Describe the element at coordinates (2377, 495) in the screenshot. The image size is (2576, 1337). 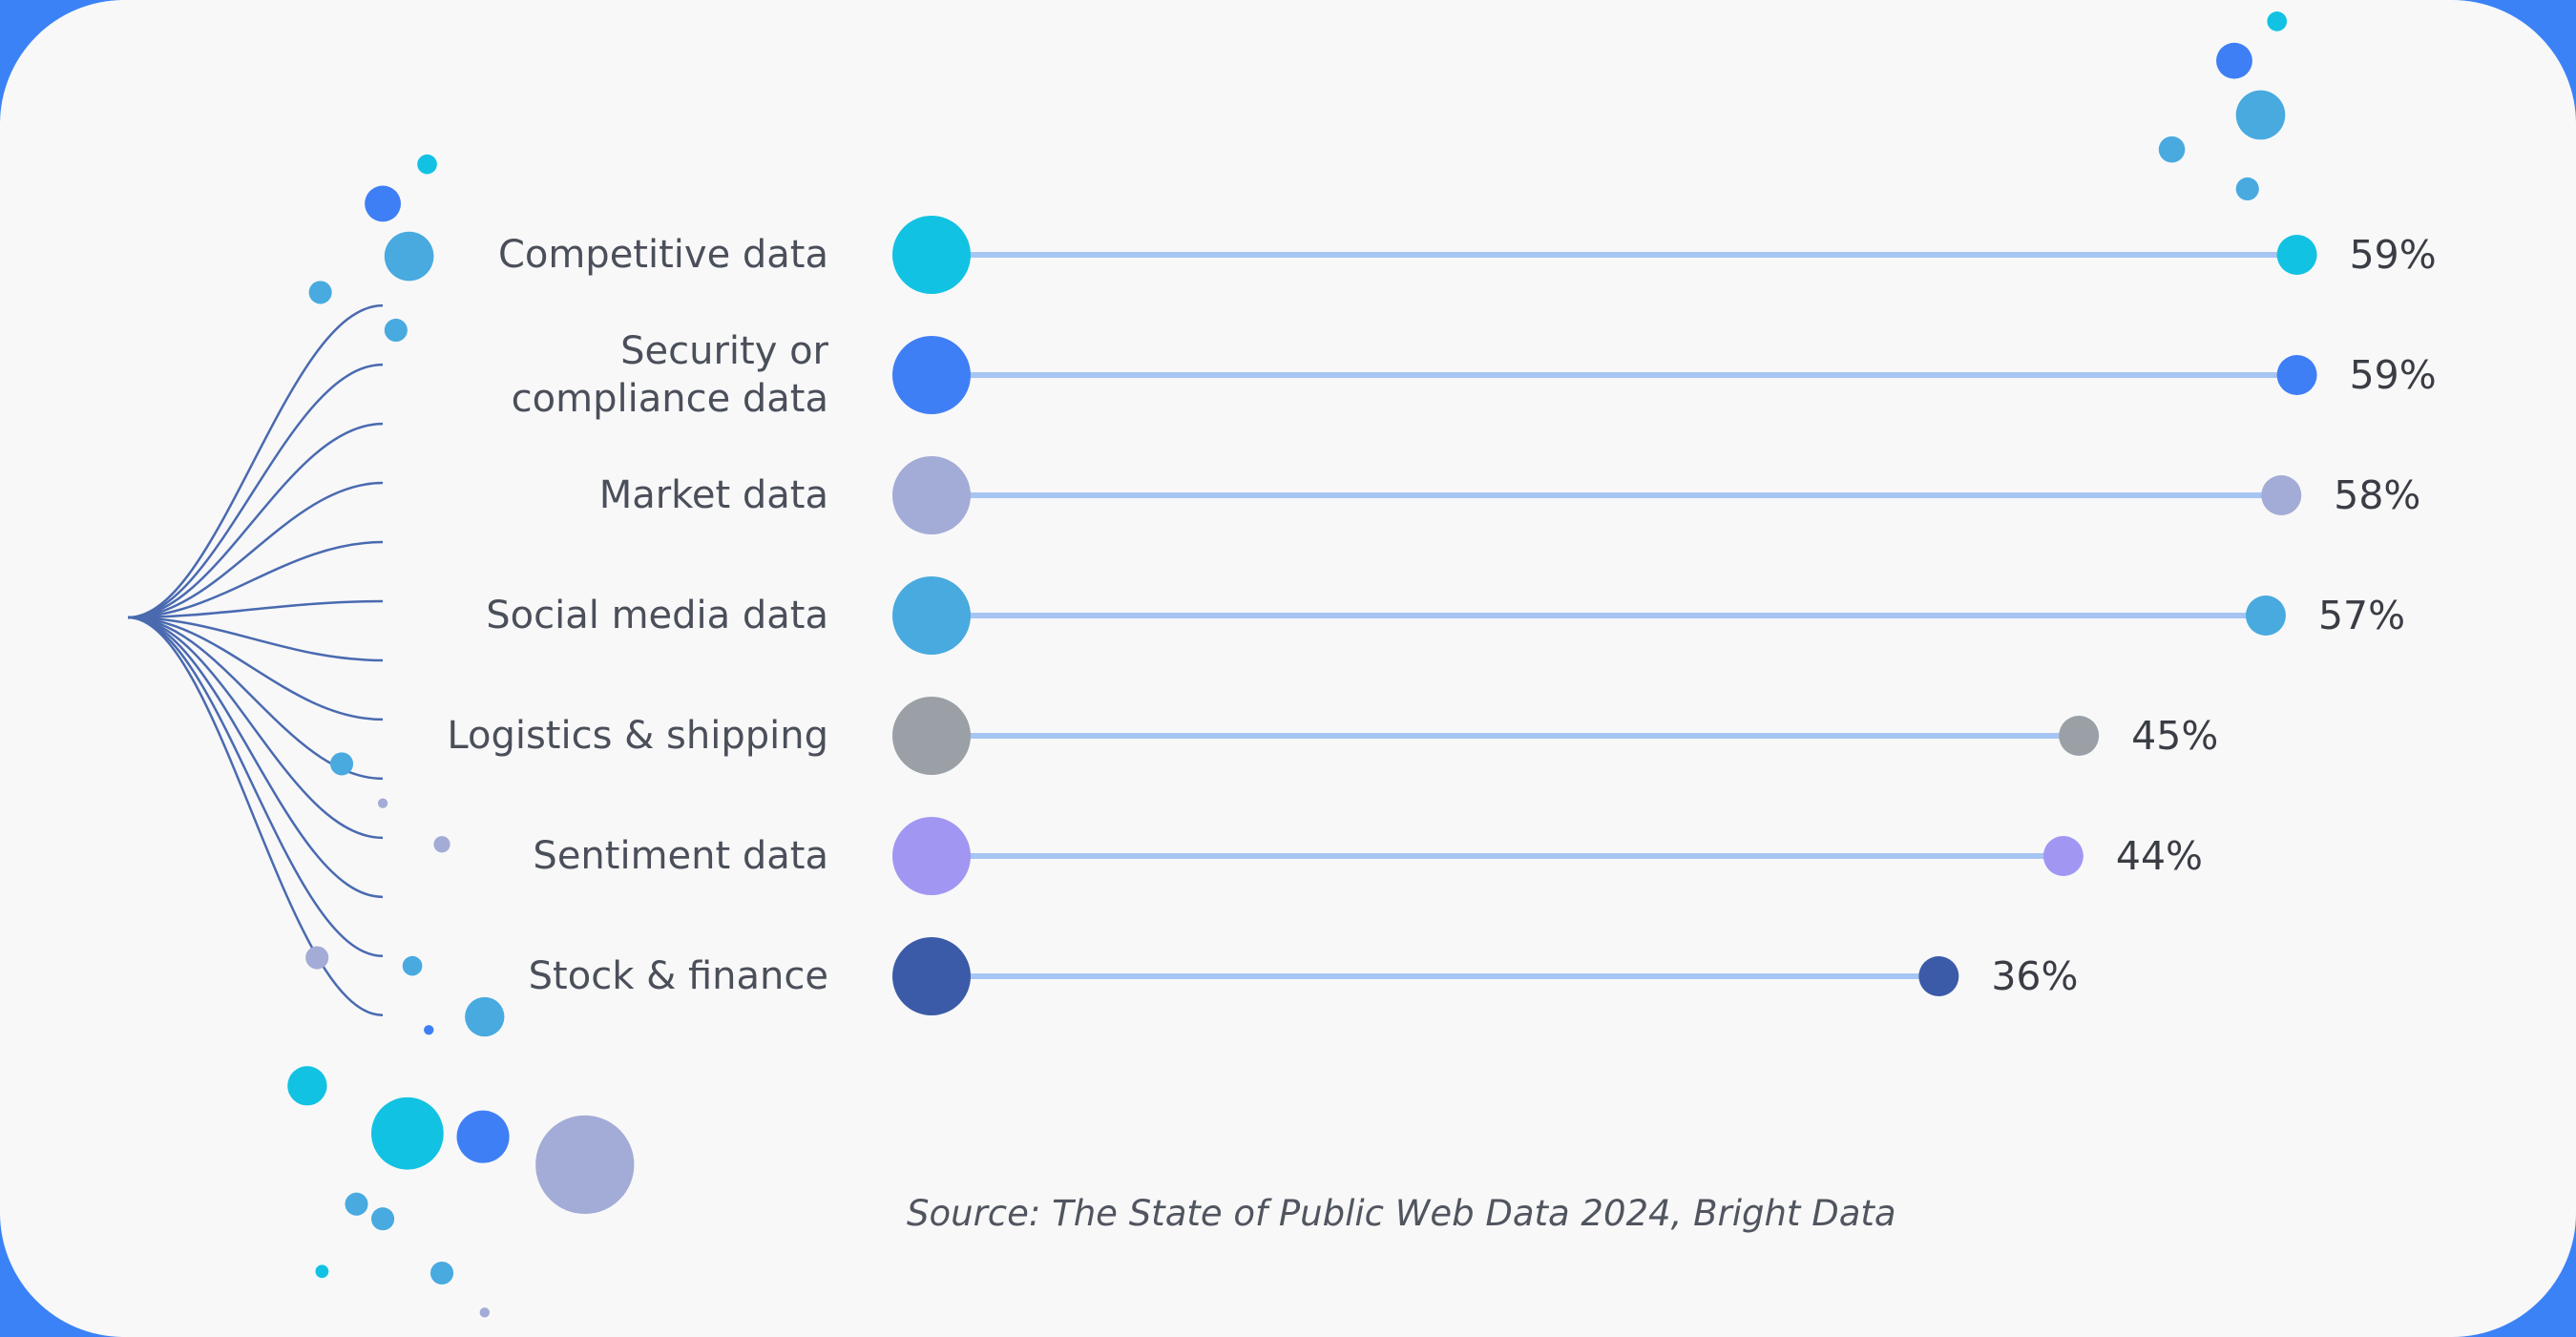
I see `value-label: 58%` at that location.